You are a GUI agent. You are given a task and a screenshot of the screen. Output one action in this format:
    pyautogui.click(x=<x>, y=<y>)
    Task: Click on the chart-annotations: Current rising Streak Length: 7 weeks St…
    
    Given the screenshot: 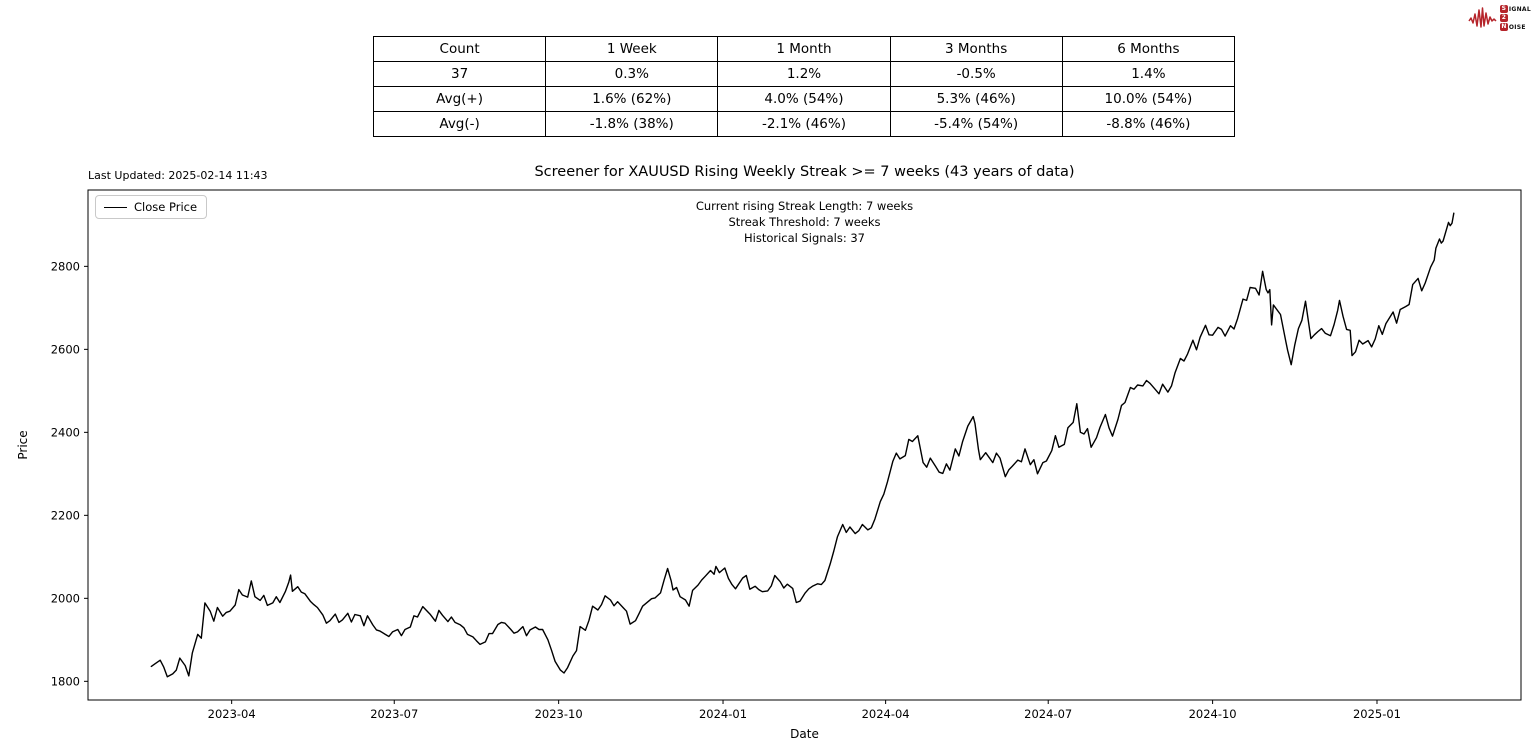 What is the action you would take?
    pyautogui.click(x=804, y=222)
    